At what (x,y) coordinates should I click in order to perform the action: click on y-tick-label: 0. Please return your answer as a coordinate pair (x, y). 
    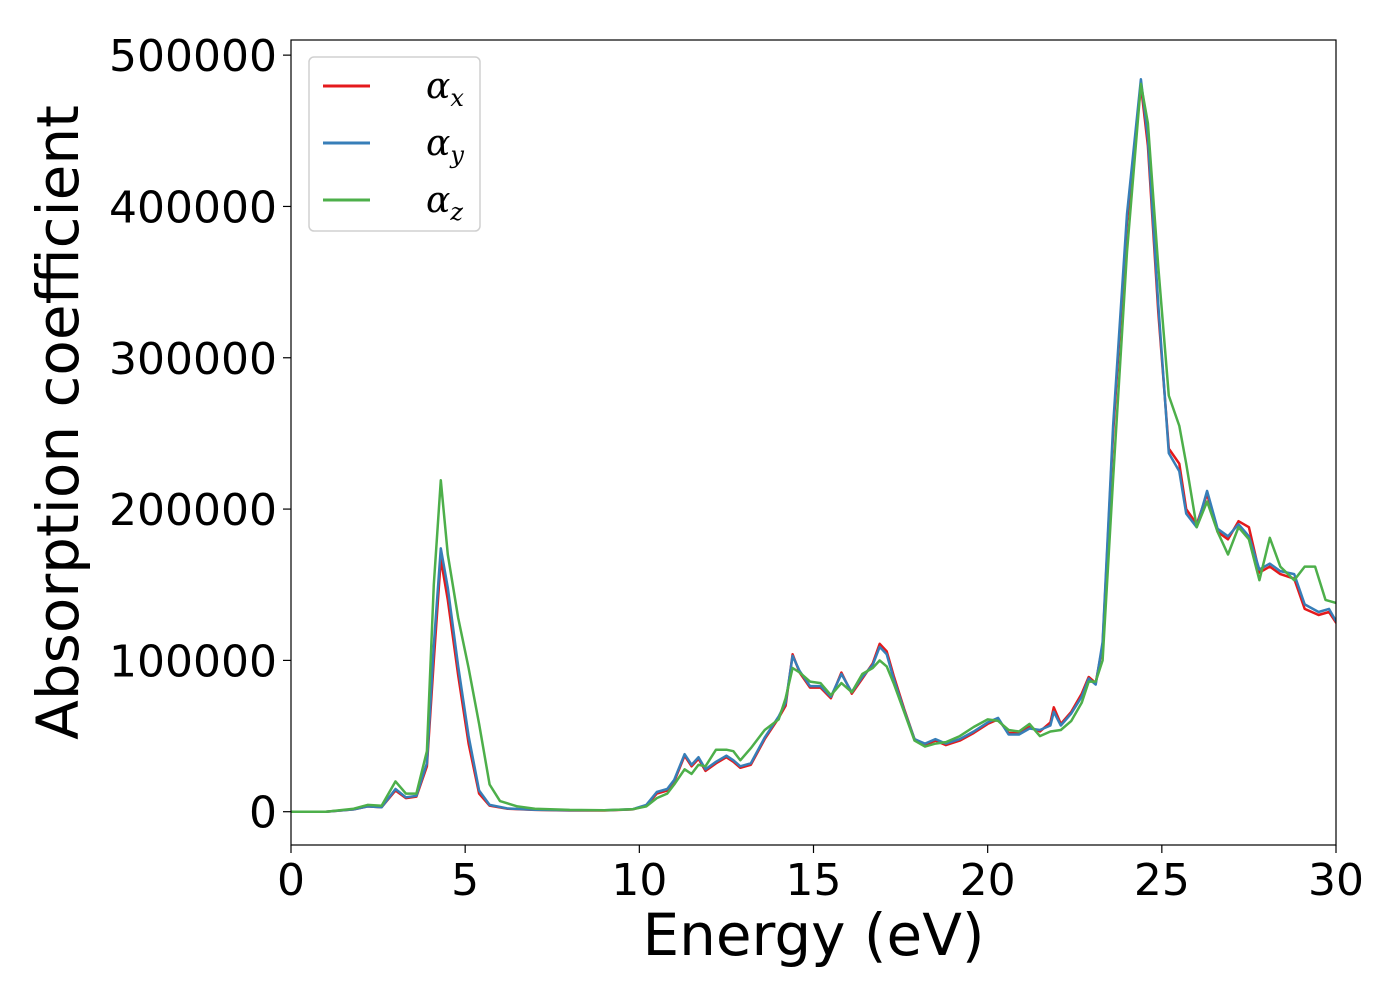
    Looking at the image, I should click on (263, 813).